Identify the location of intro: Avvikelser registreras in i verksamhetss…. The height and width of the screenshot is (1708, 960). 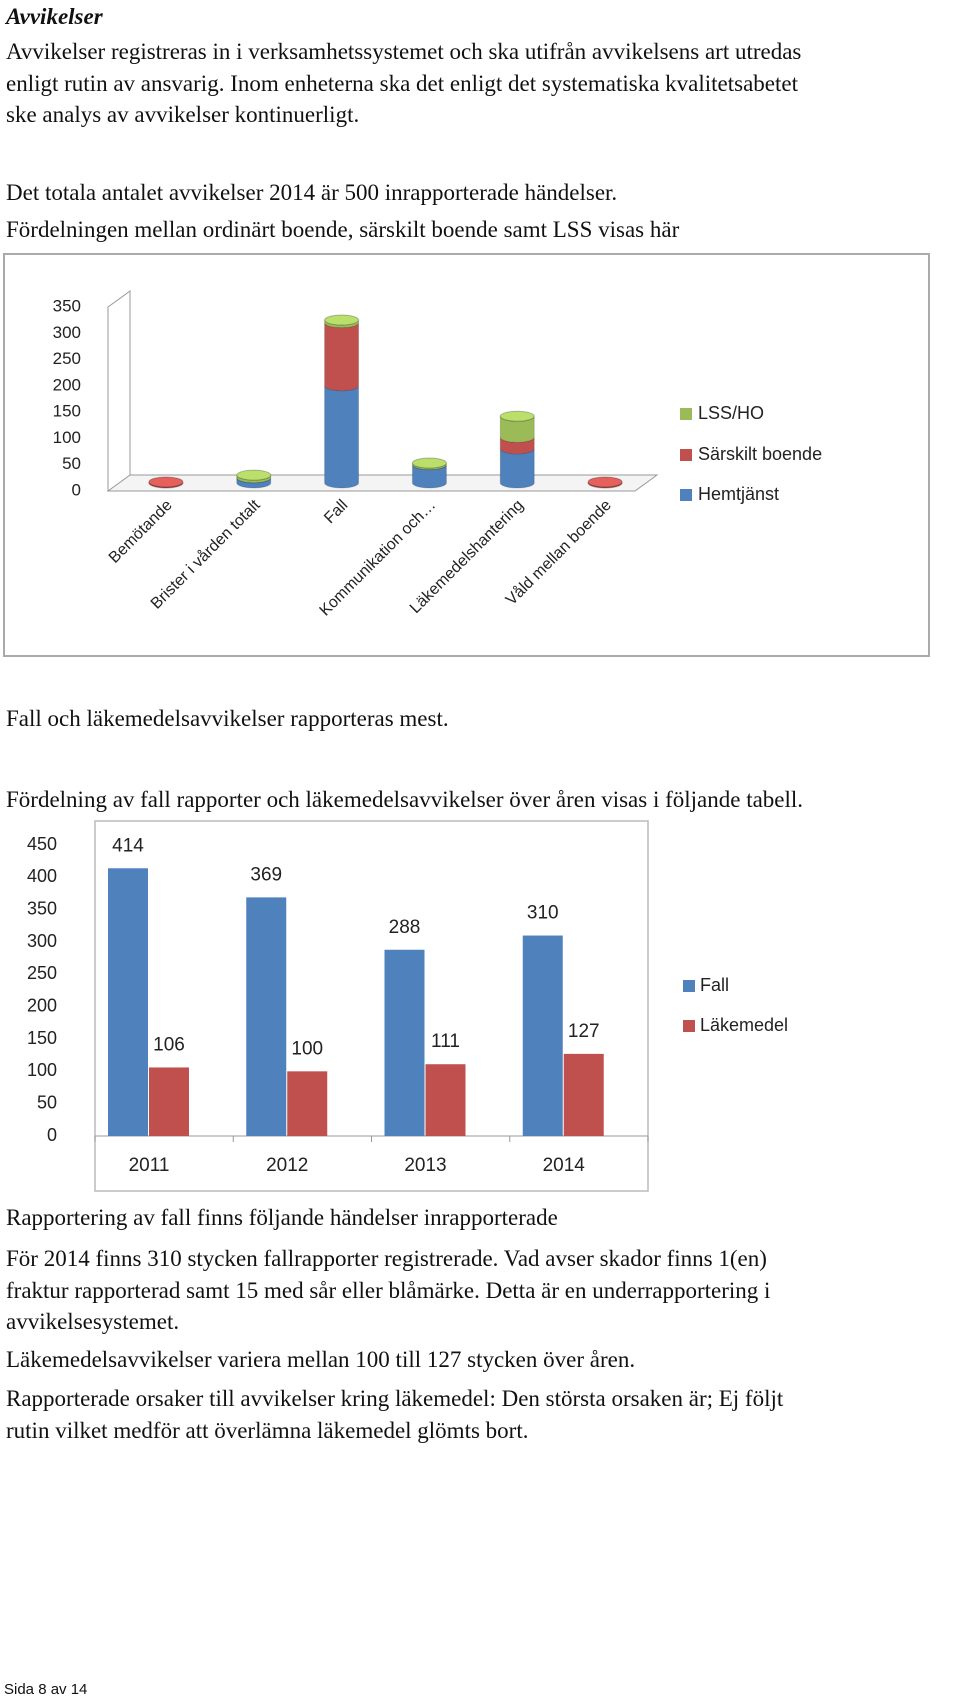
(403, 83).